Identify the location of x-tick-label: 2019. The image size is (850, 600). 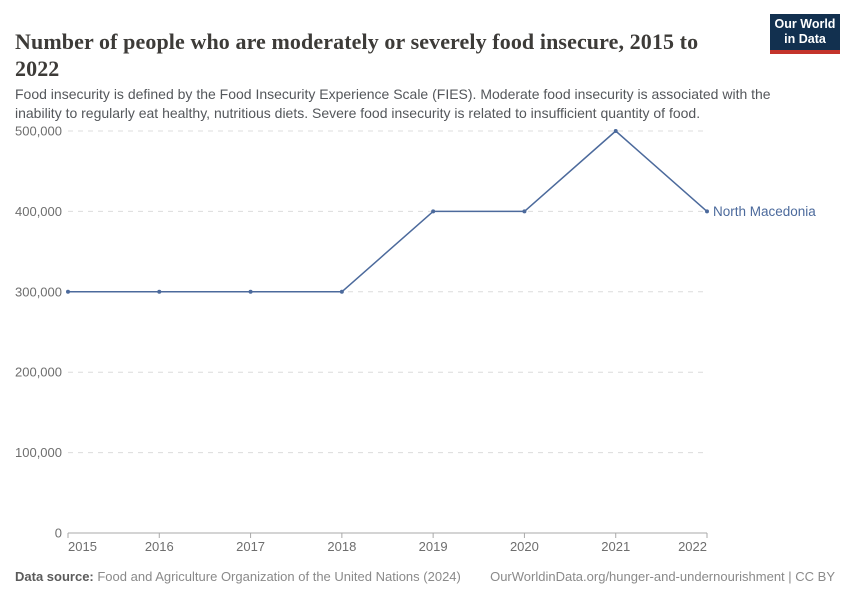
(433, 546).